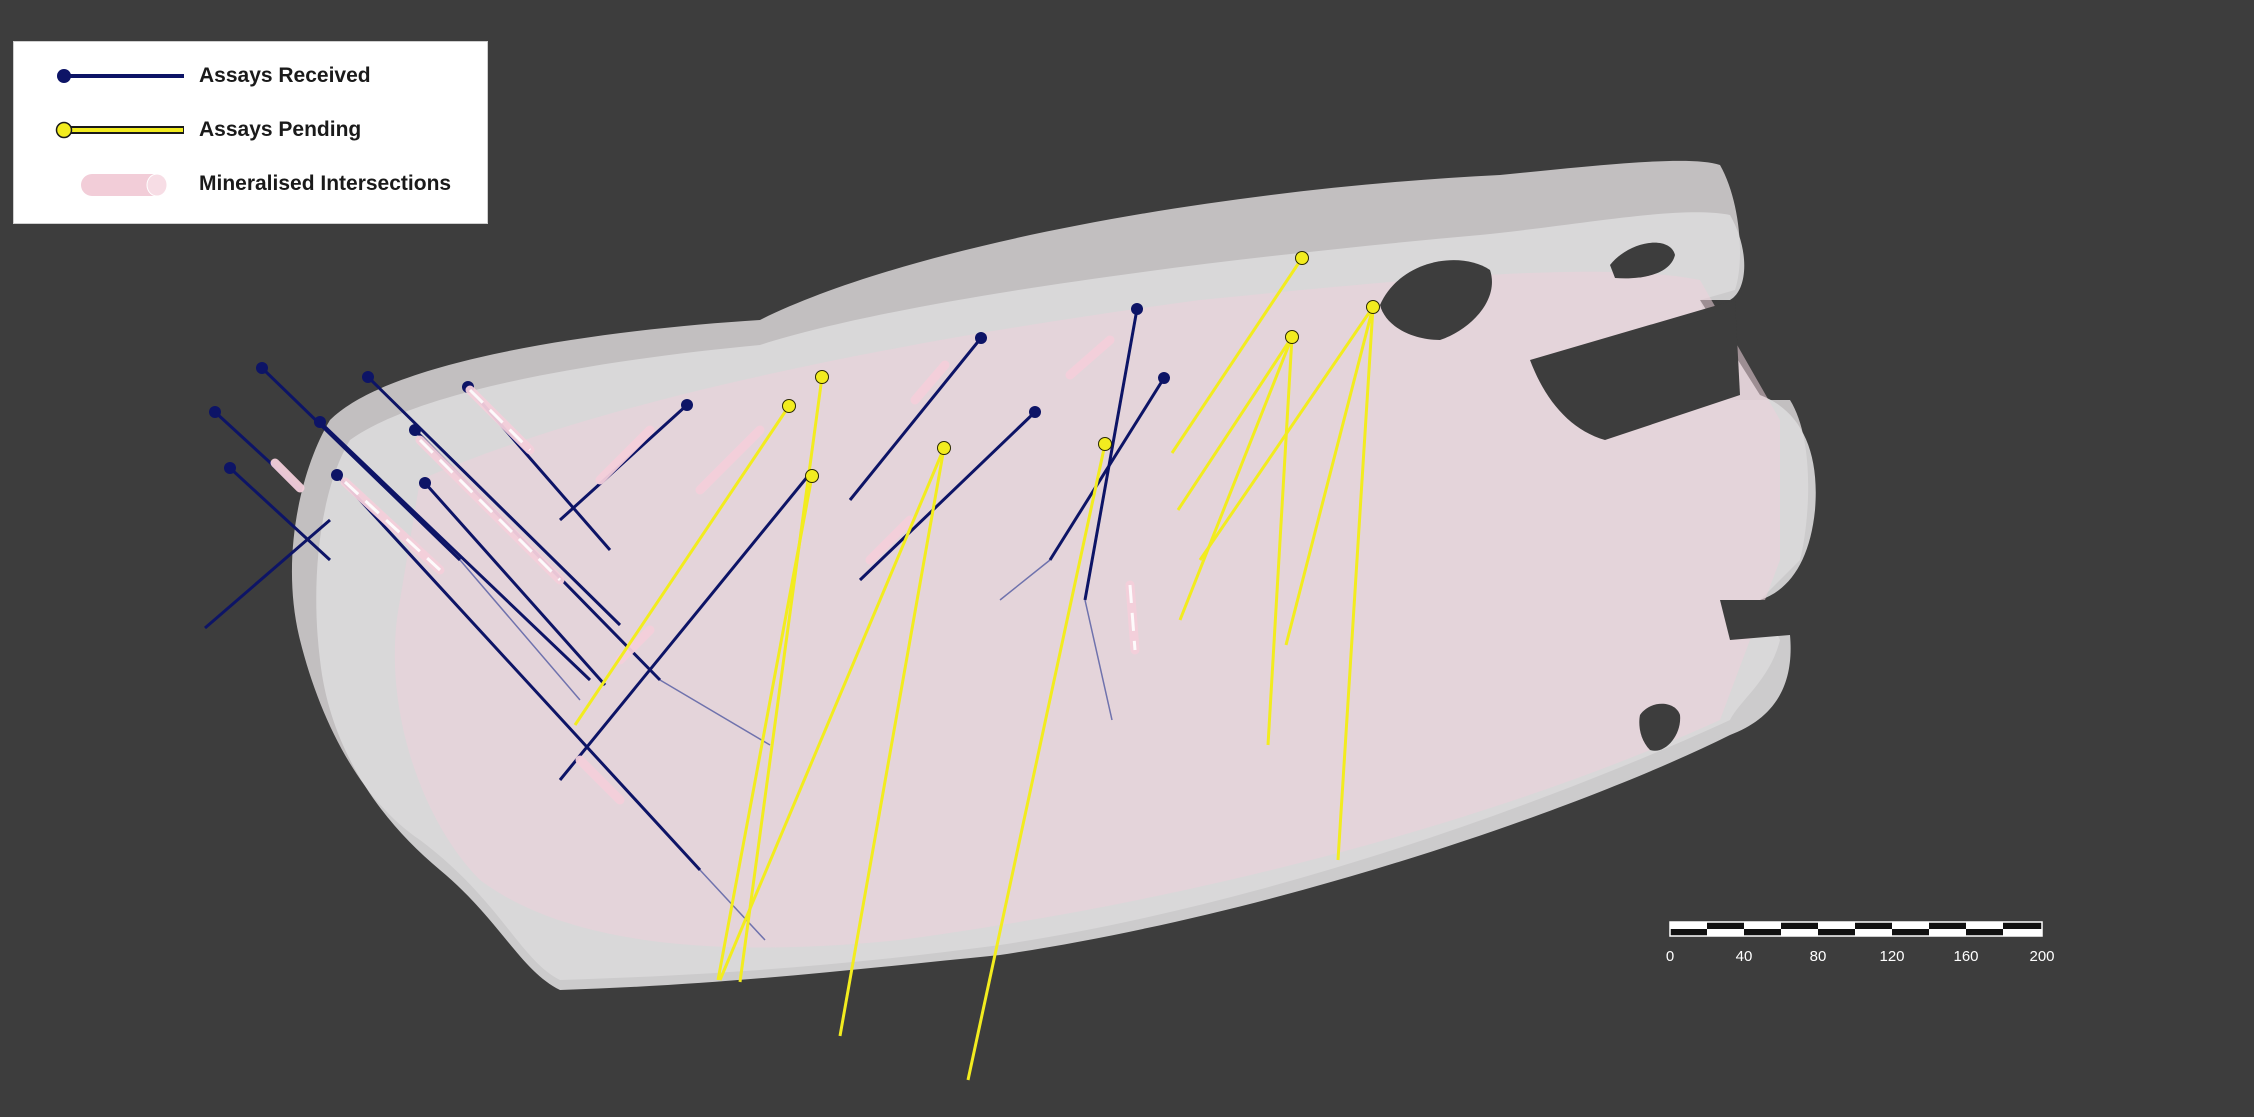  I want to click on scale-label-40: 40, so click(1744, 956).